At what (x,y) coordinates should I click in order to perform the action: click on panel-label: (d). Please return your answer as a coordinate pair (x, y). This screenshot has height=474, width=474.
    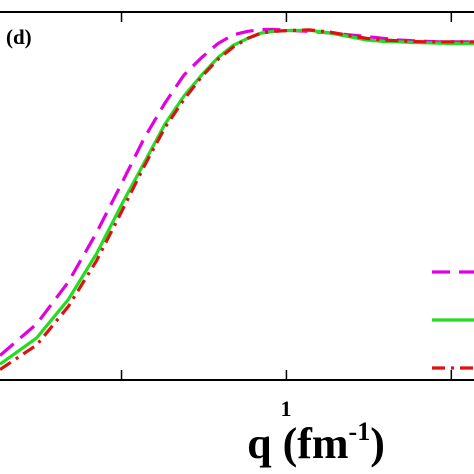
    Looking at the image, I should click on (19, 37).